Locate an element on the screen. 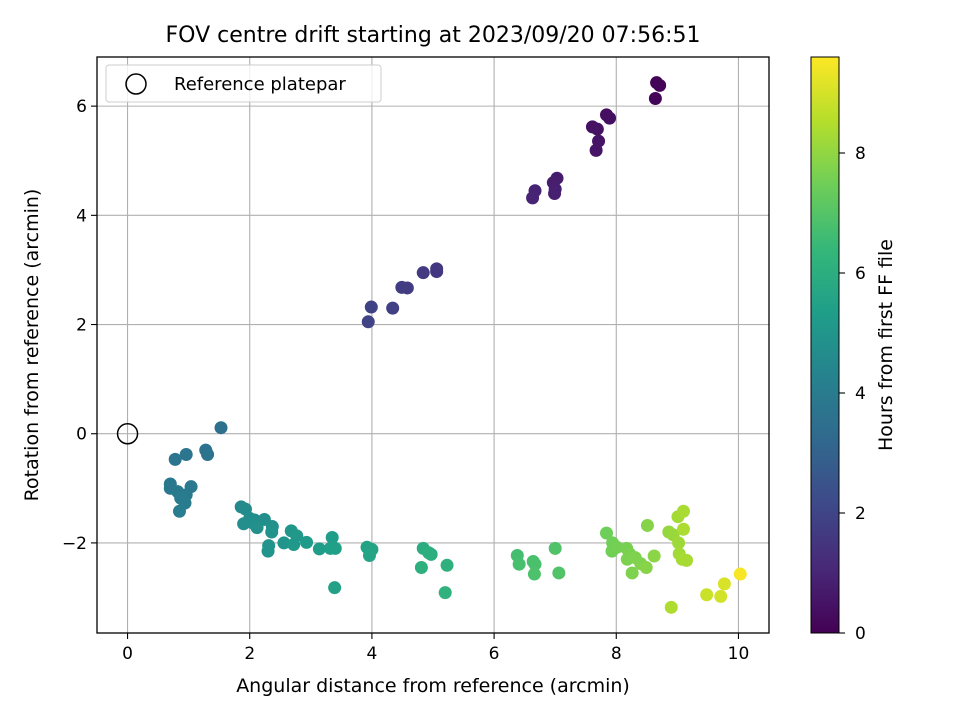 This screenshot has width=960, height=720. x-tick-label: 8 is located at coordinates (616, 654).